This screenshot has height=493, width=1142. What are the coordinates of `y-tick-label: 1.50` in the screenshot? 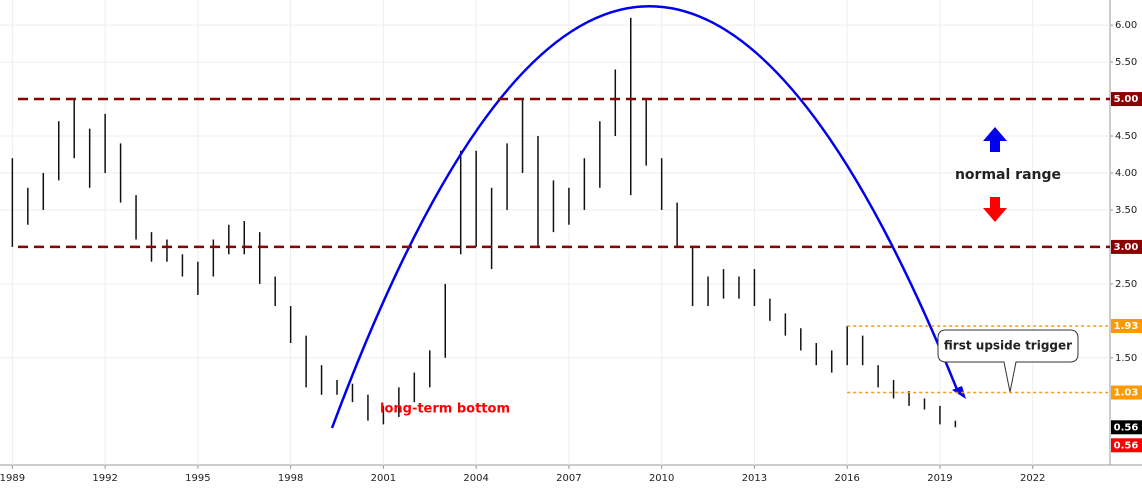 It's located at (1126, 358).